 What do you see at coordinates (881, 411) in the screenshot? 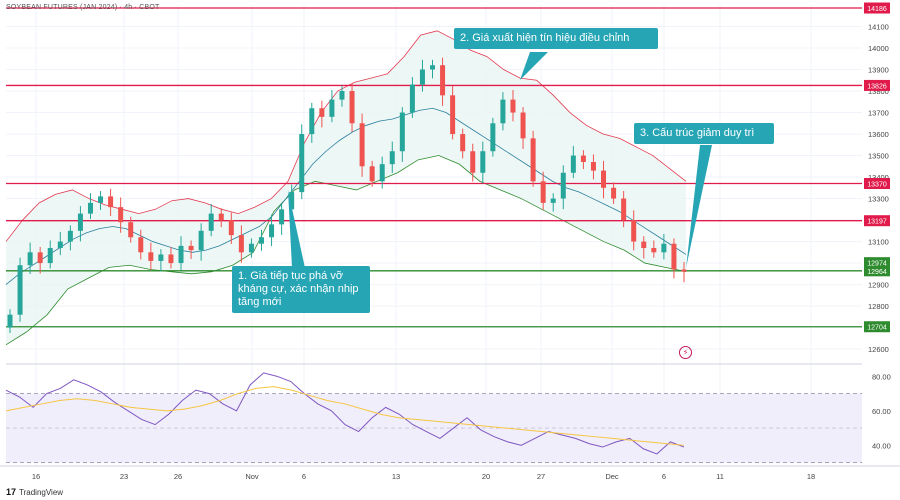
I see `rsi-tick-60: 60.00` at bounding box center [881, 411].